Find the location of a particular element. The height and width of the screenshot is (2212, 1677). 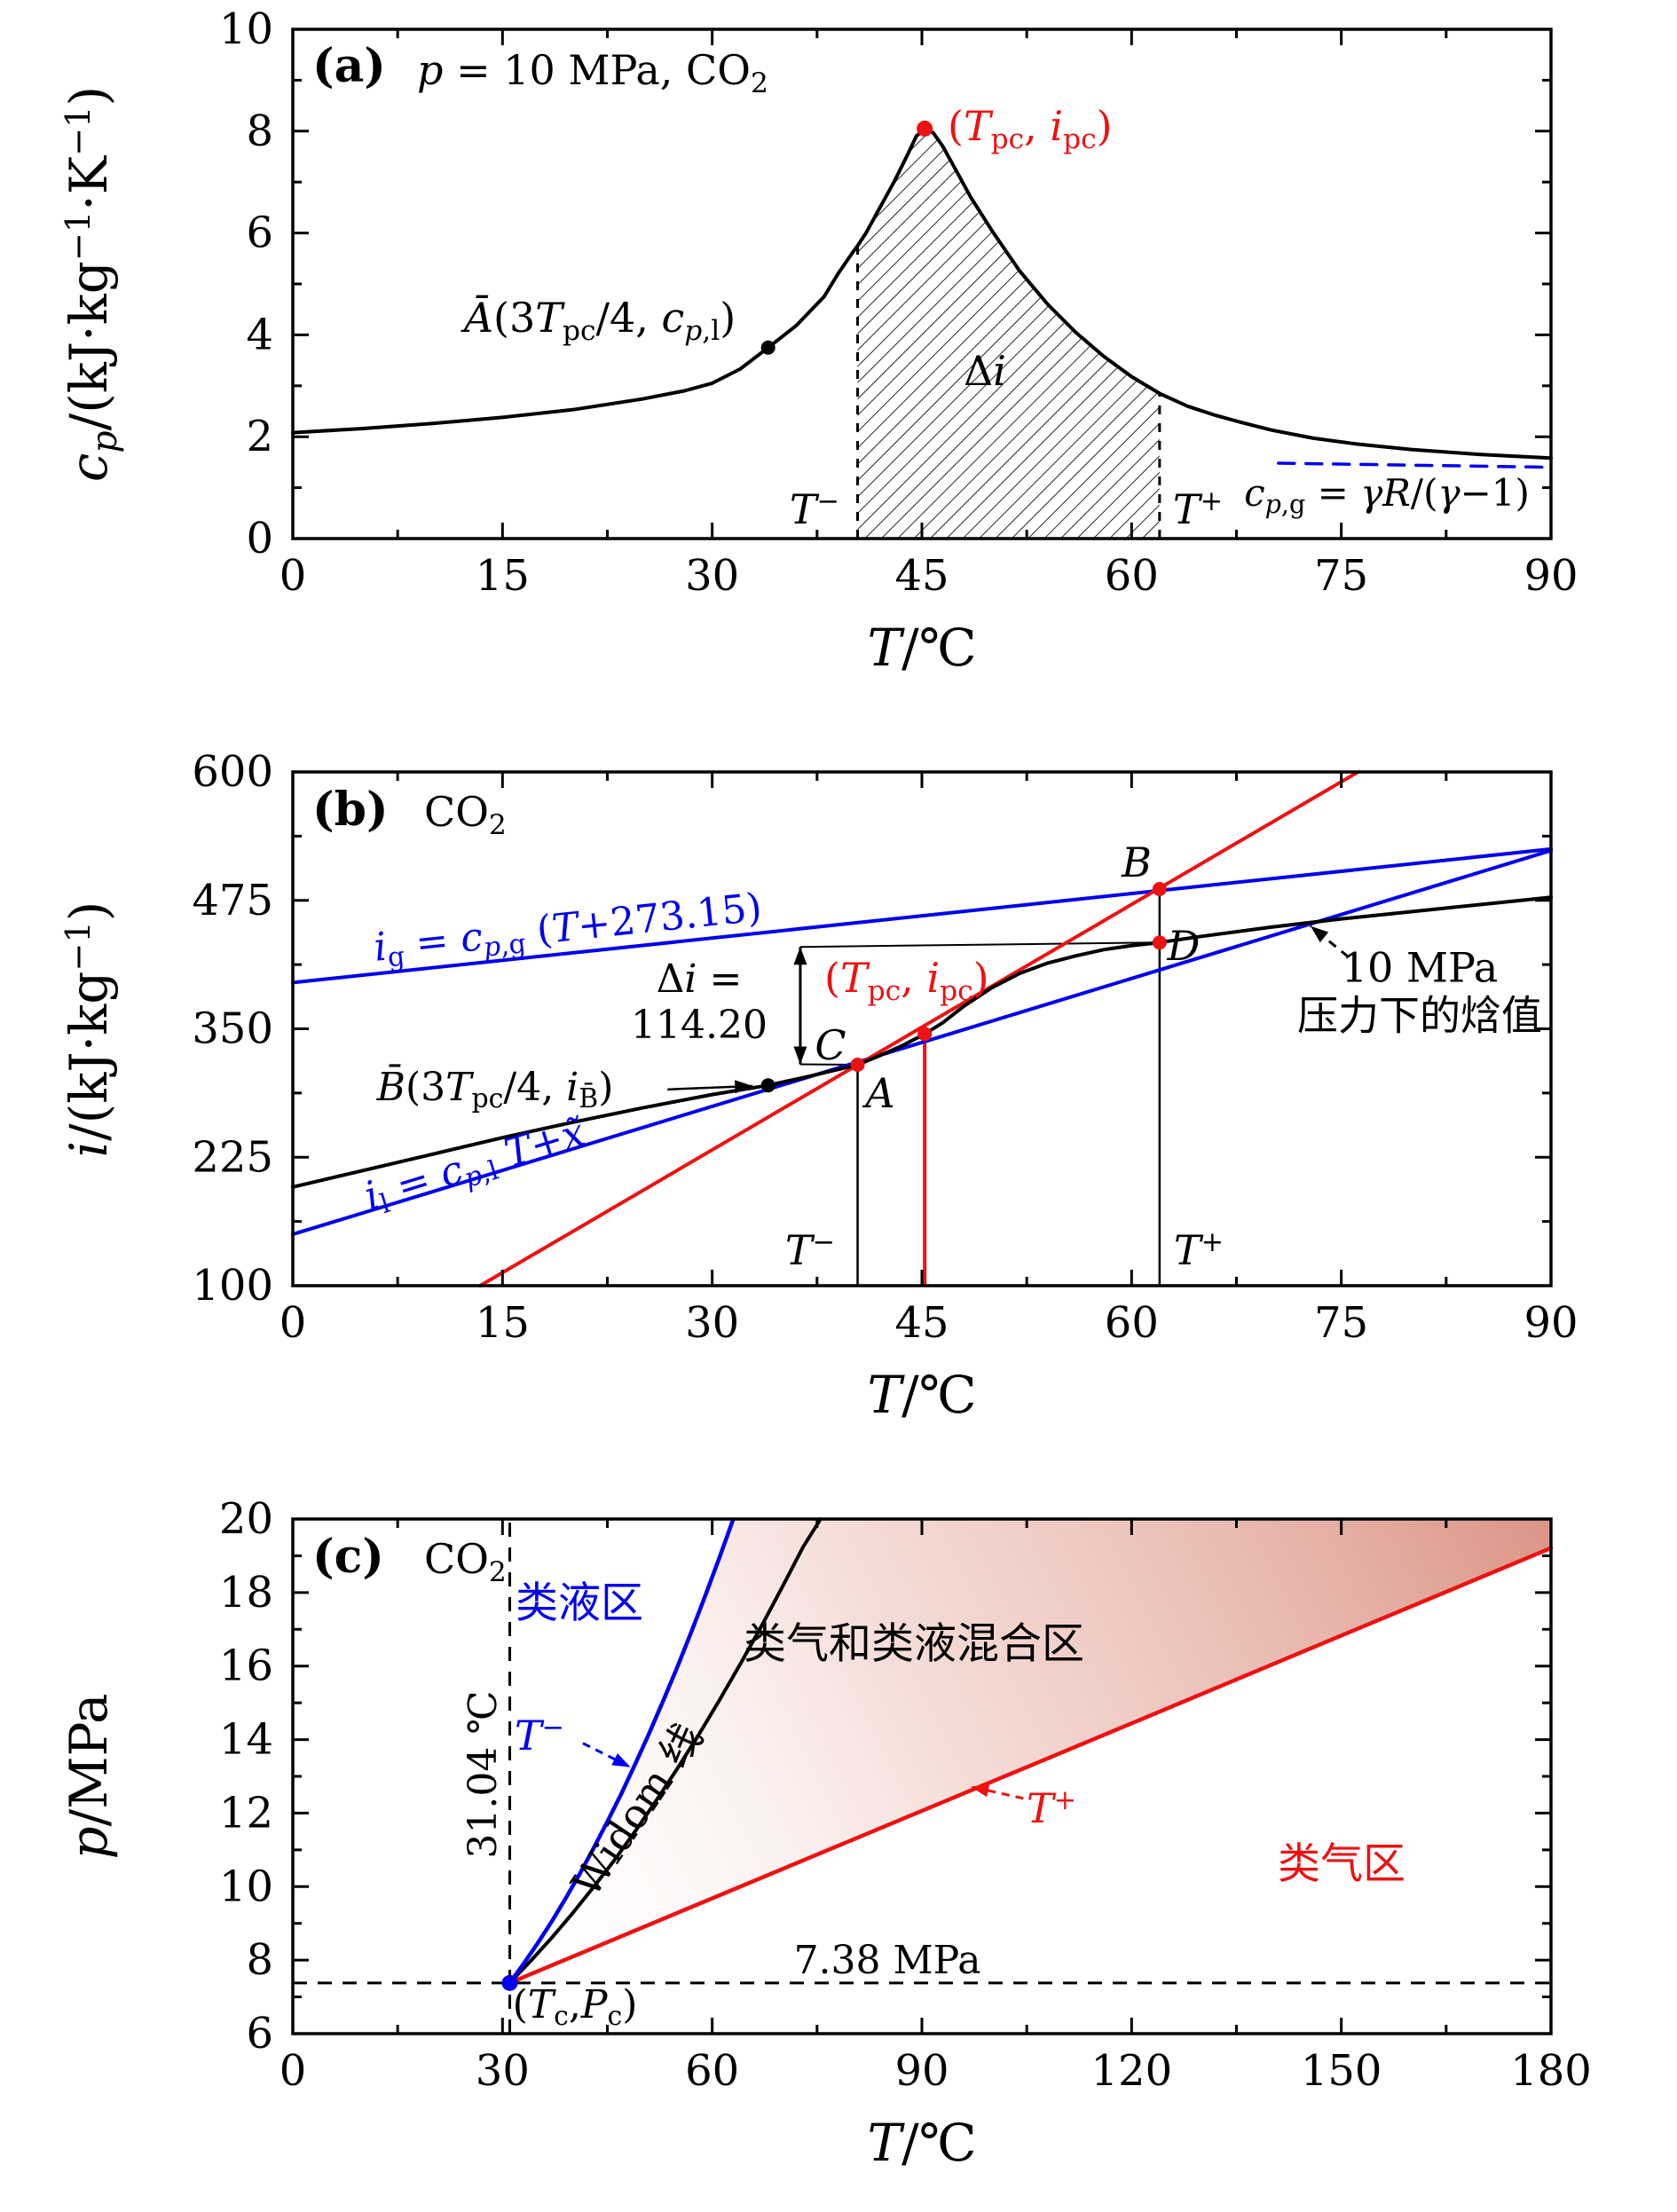

pc-point-label-b: (Tpc, ipc) is located at coordinates (906, 980).